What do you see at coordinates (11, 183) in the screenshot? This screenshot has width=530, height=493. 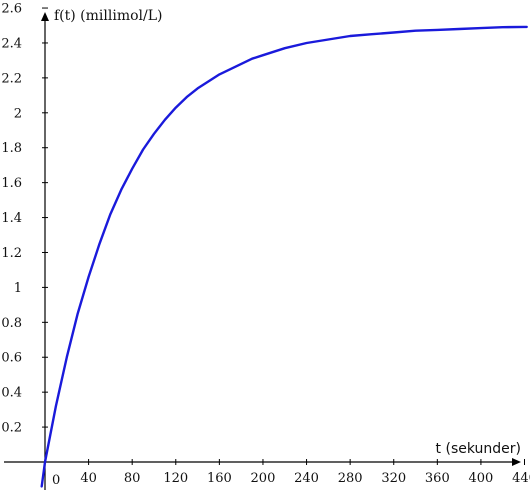 I see `y-tick-label: 1.6` at bounding box center [11, 183].